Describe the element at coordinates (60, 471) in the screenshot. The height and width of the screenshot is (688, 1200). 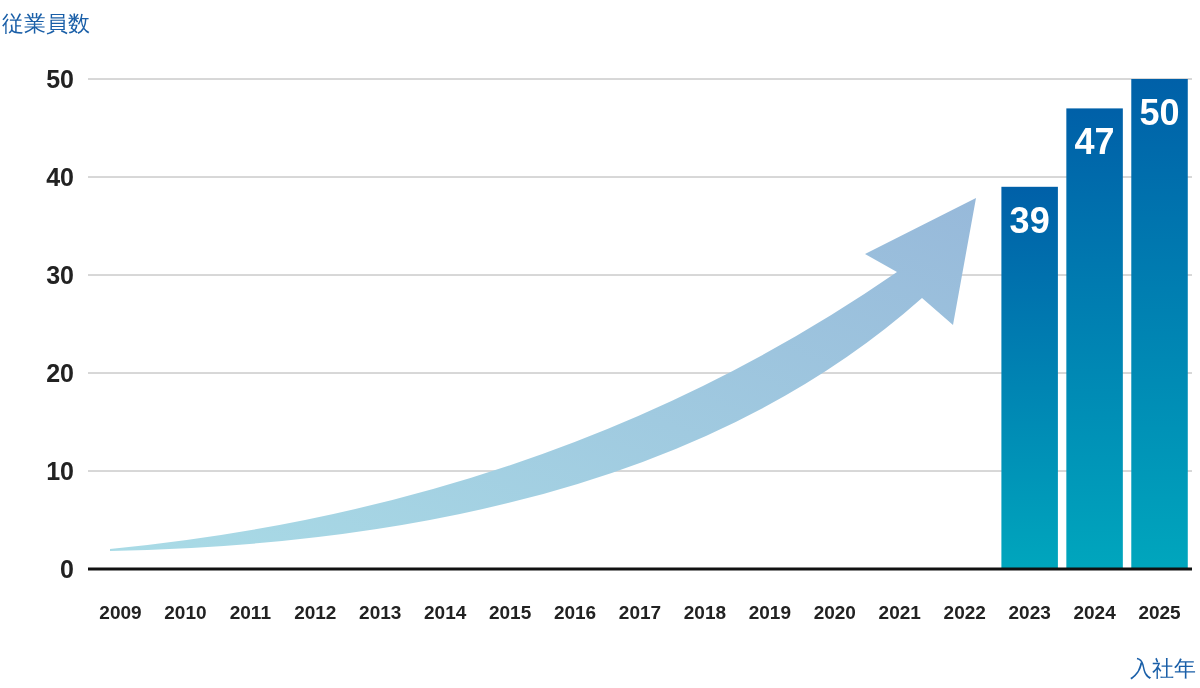
I see `y-tick-label: 10` at that location.